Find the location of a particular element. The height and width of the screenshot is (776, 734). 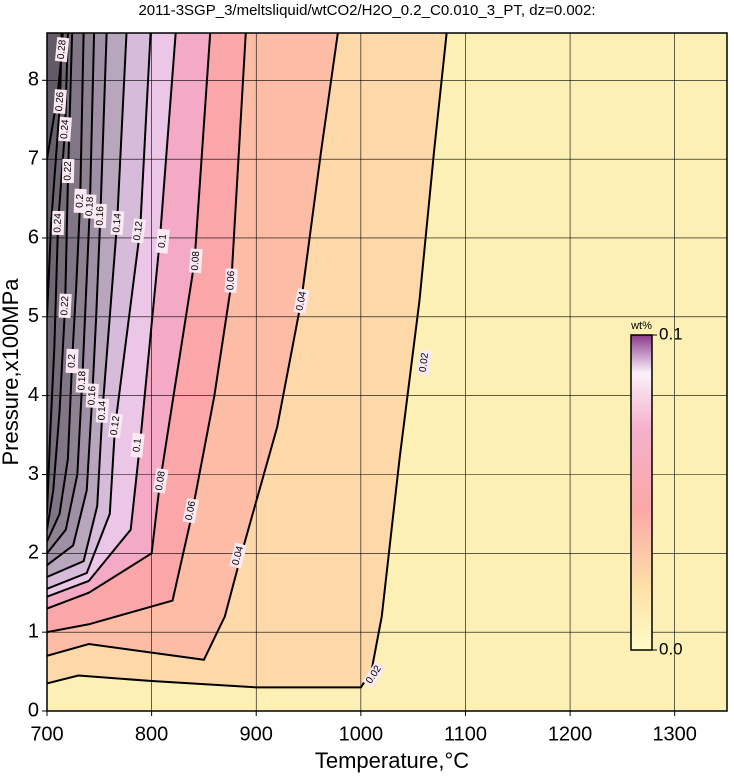

x-tick-label: 900 is located at coordinates (256, 734).